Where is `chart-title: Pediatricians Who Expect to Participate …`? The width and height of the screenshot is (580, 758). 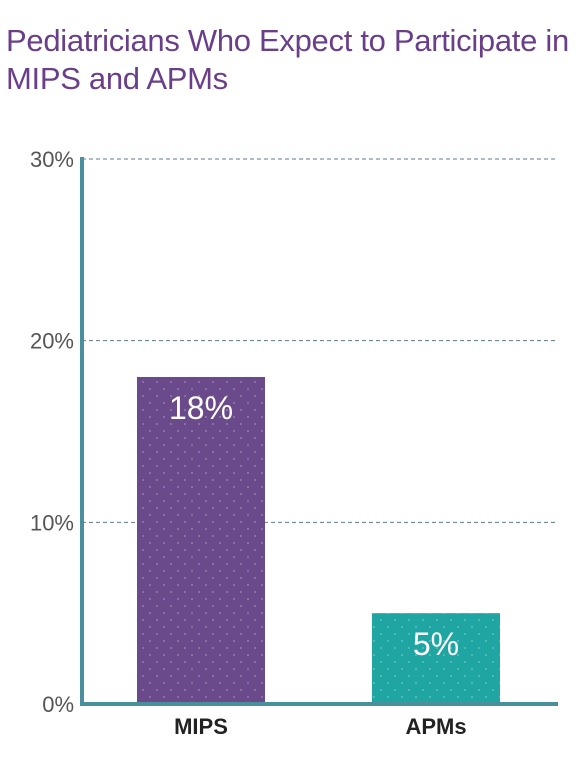
chart-title: Pediatricians Who Expect to Participate … is located at coordinates (287, 59).